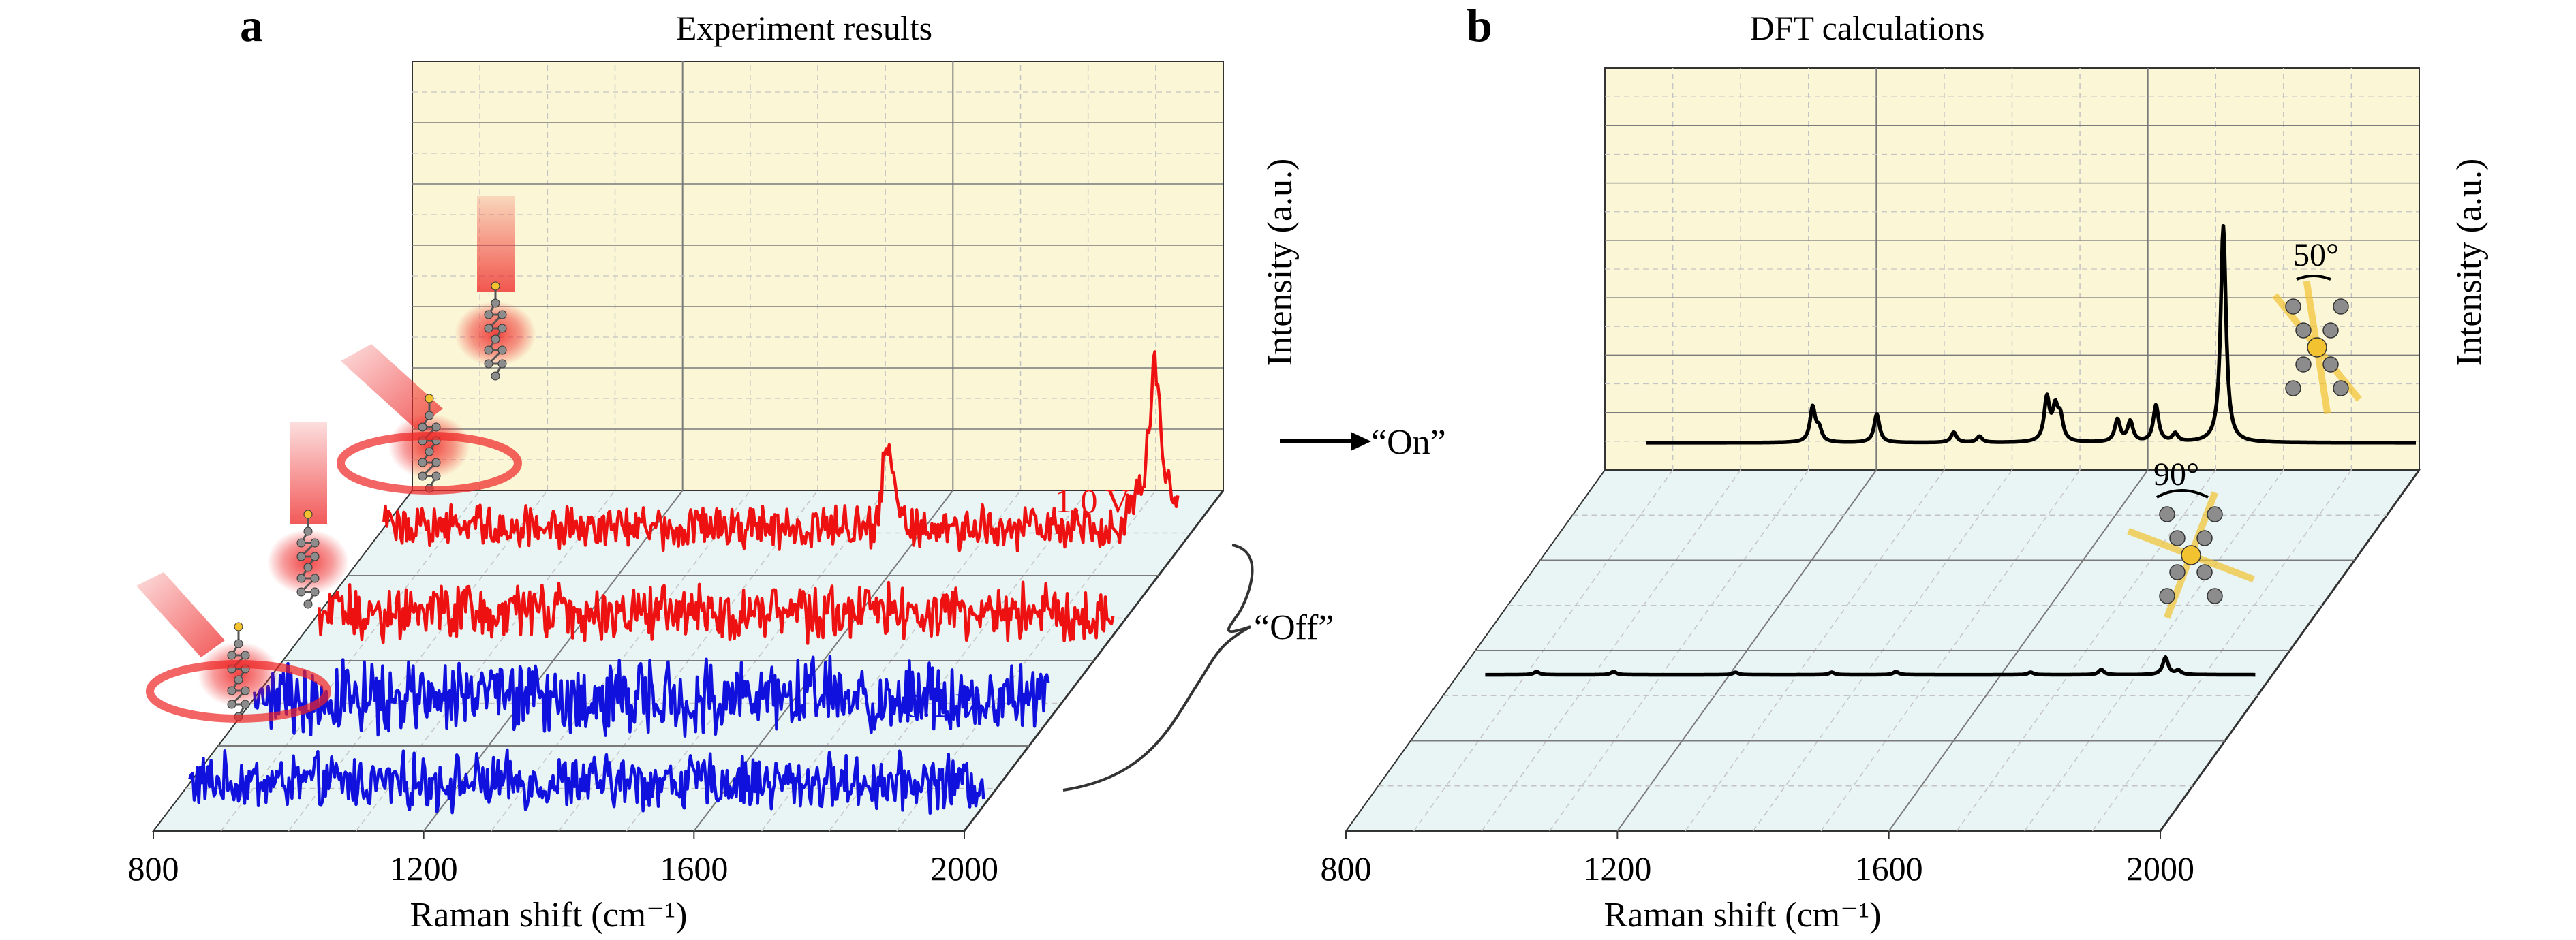 The image size is (2576, 940). I want to click on panel-b-xlabel: Raman shift (cm⁻¹), so click(1743, 916).